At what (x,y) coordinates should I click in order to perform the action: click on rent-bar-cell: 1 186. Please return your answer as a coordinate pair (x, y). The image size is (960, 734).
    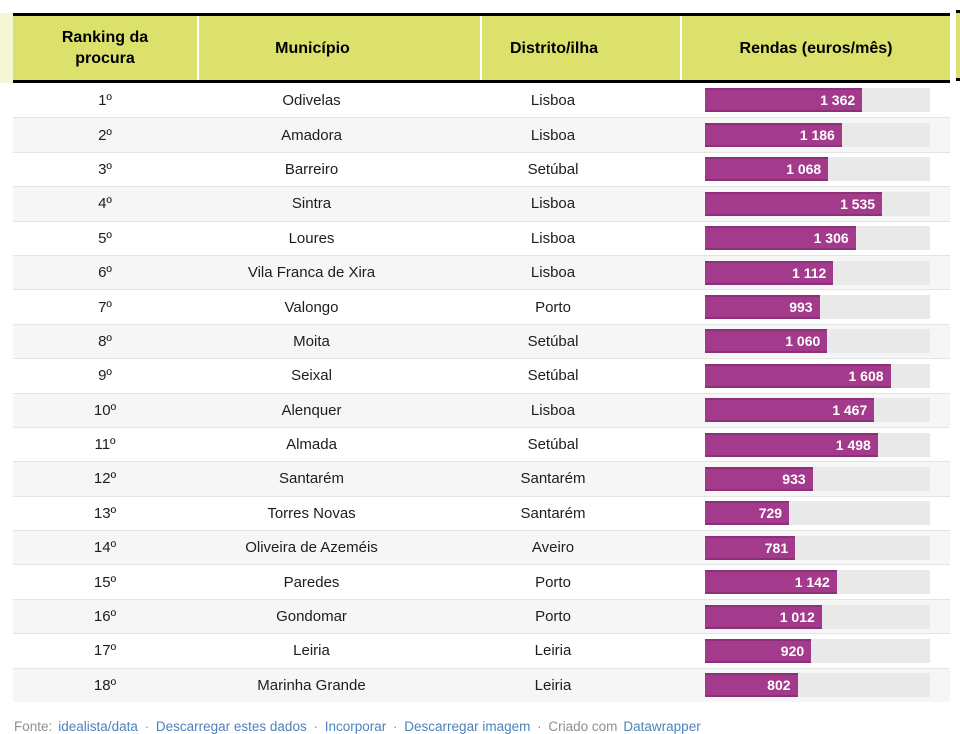
    Looking at the image, I should click on (815, 134).